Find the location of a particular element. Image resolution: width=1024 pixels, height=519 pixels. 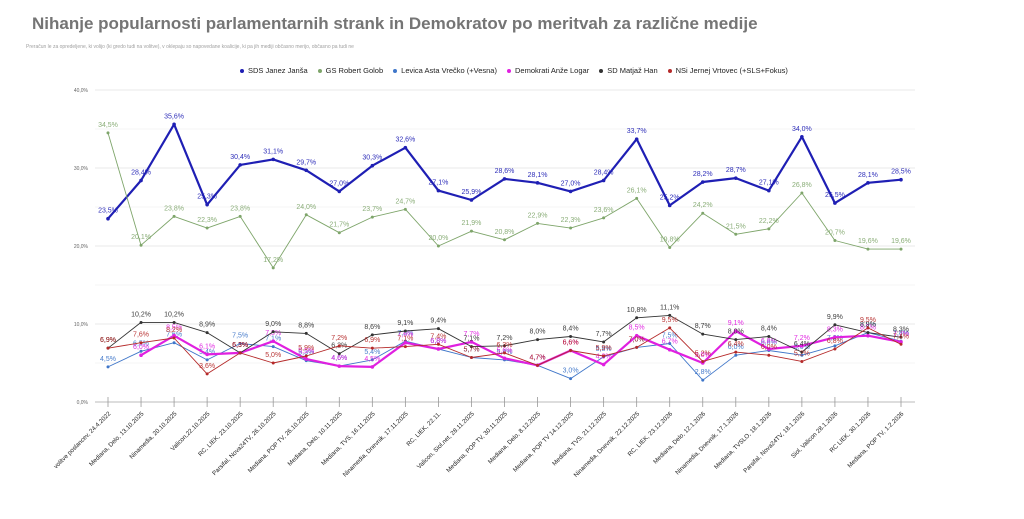

data-label: 33,7% is located at coordinates (637, 131).